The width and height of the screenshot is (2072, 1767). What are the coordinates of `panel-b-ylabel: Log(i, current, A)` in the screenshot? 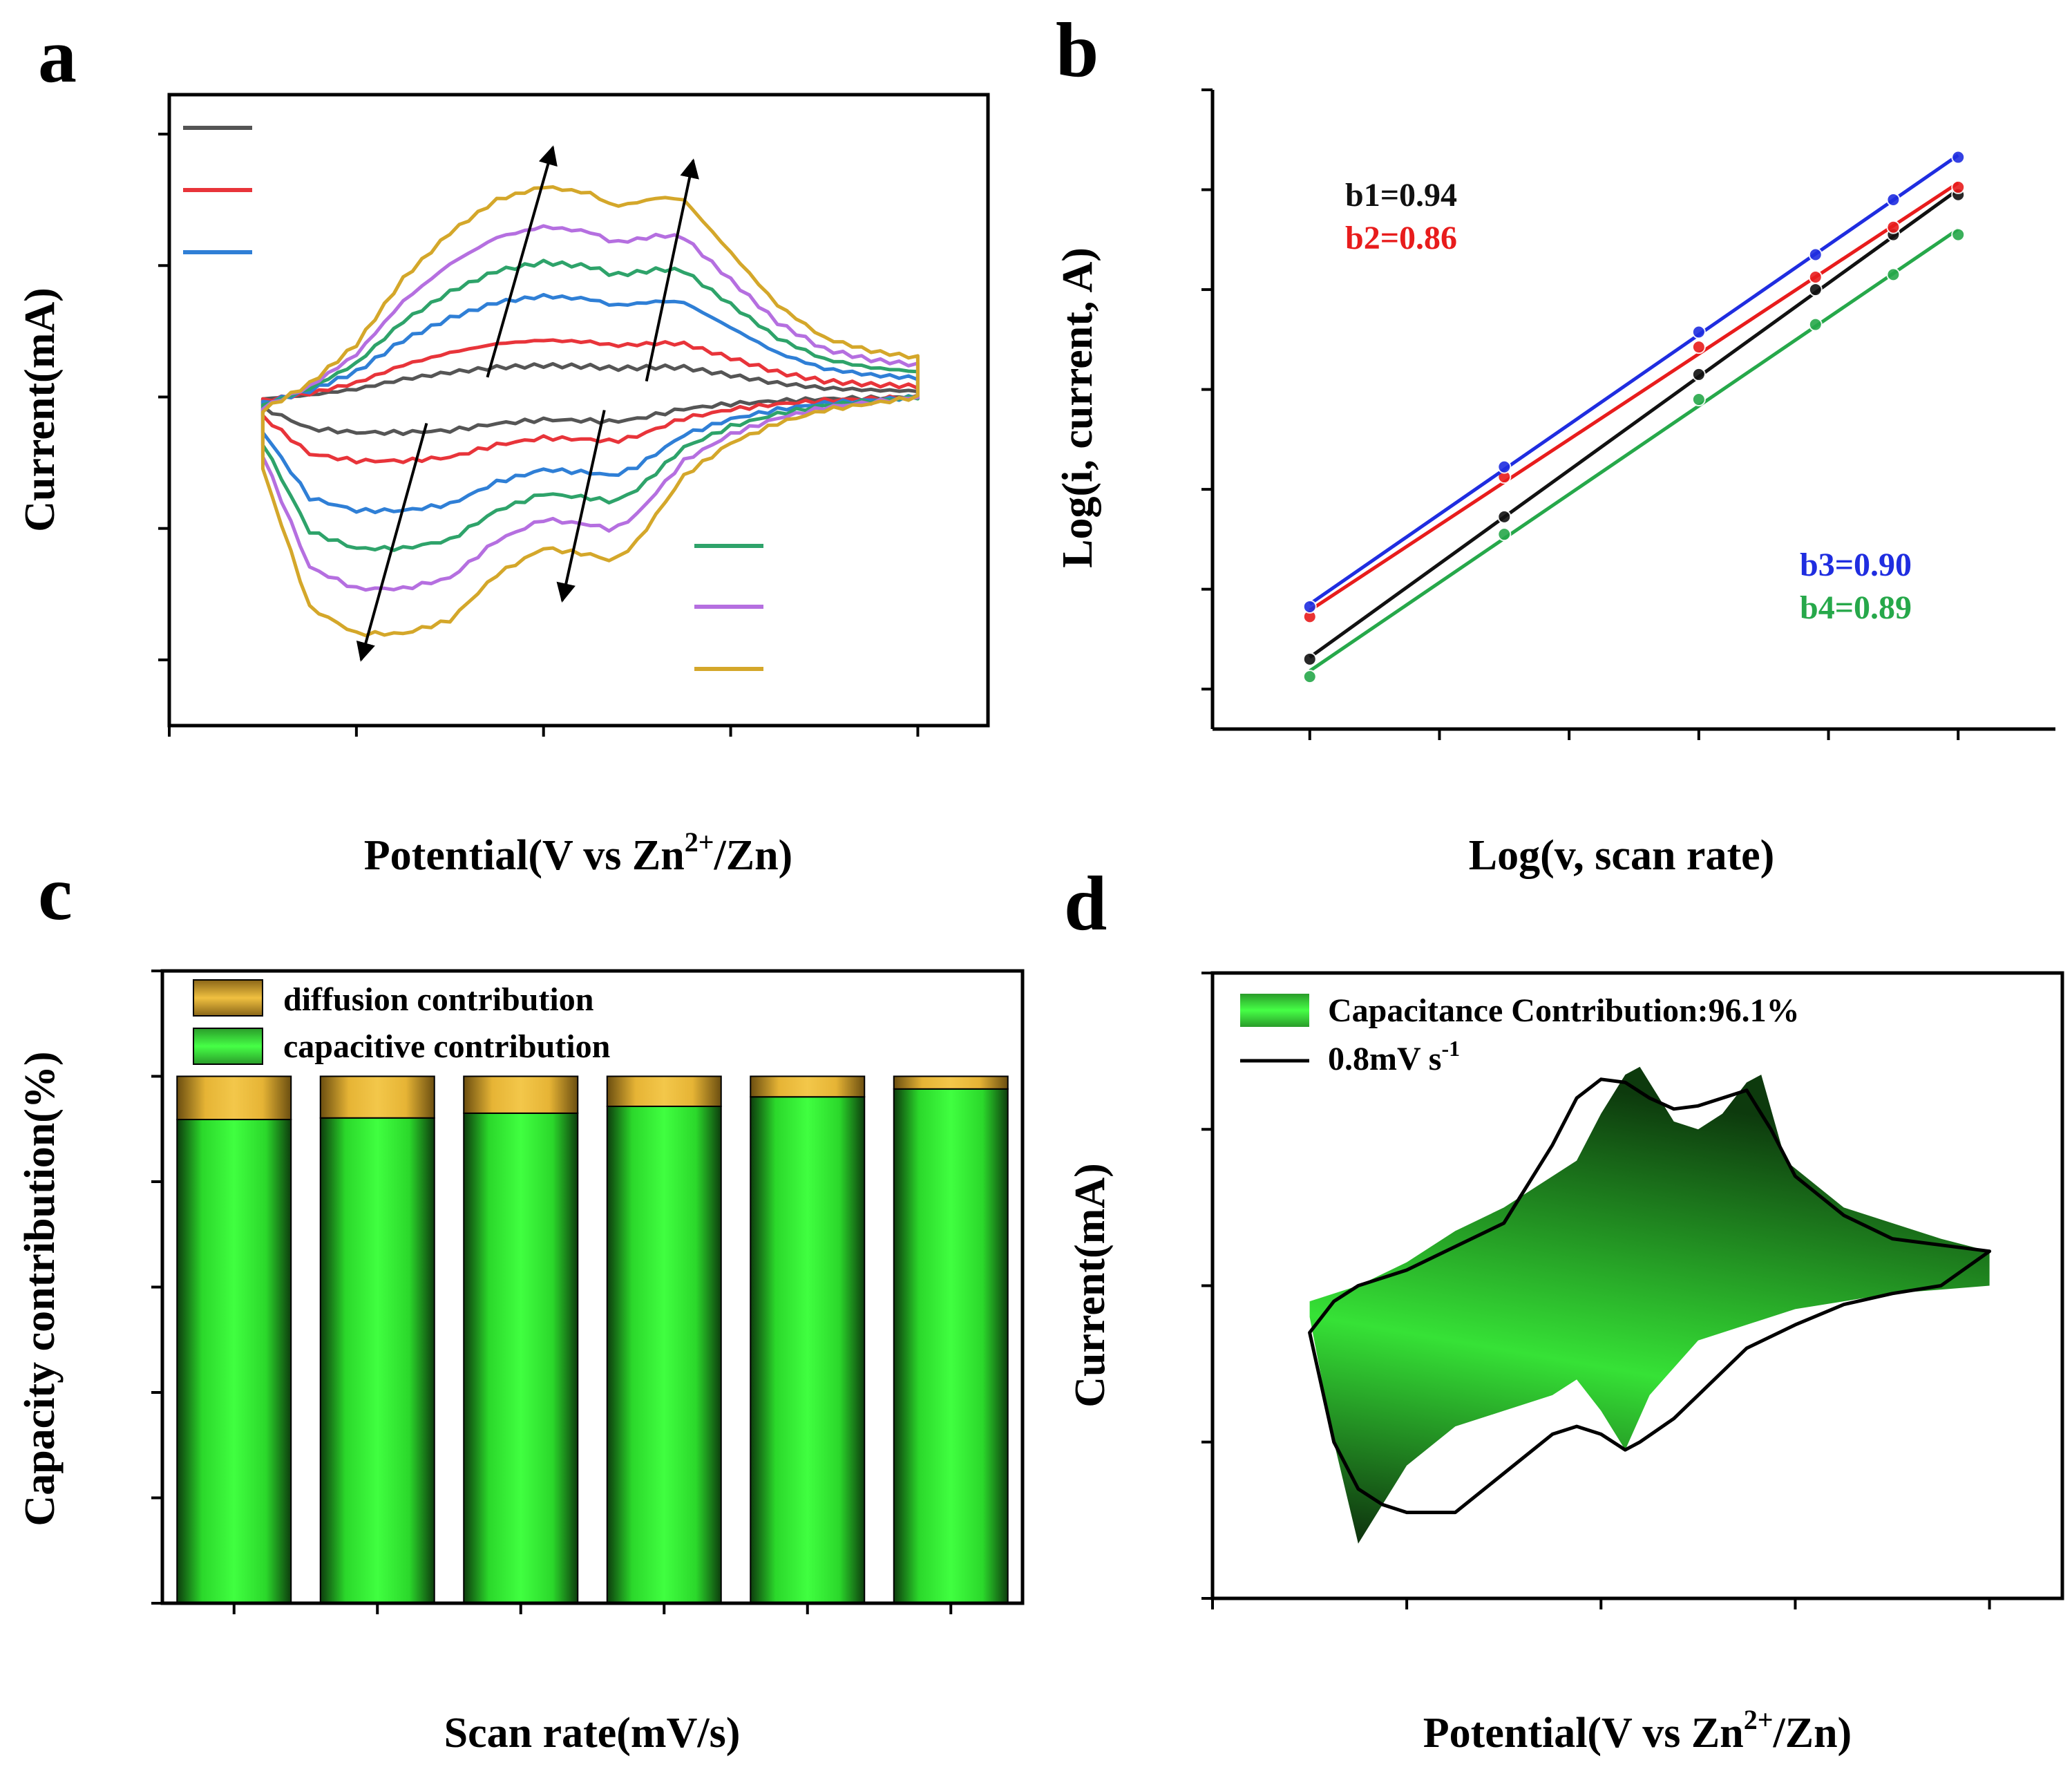 It's located at (1077, 407).